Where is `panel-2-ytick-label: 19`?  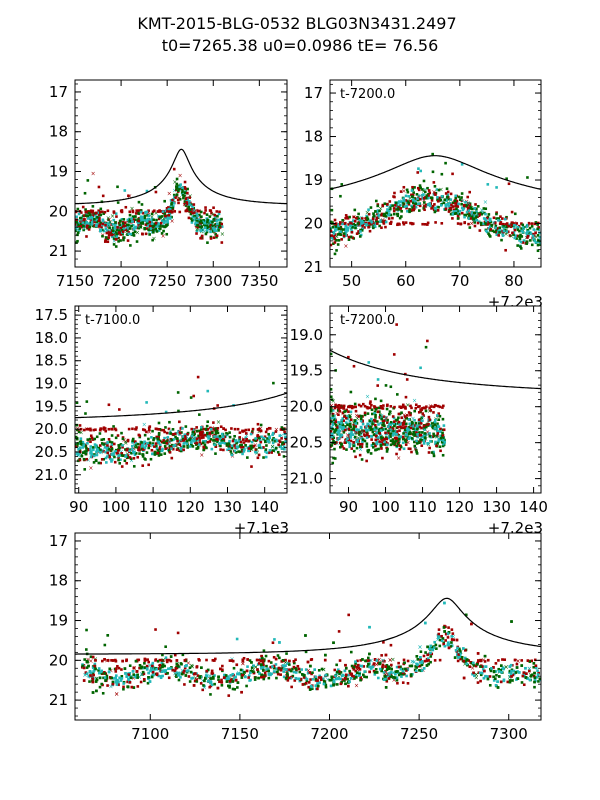 panel-2-ytick-label: 19 is located at coordinates (313, 180).